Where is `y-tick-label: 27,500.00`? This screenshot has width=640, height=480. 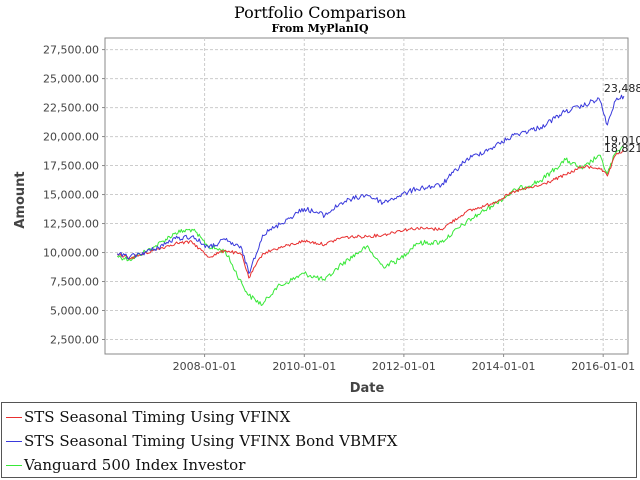 y-tick-label: 27,500.00 is located at coordinates (71, 50).